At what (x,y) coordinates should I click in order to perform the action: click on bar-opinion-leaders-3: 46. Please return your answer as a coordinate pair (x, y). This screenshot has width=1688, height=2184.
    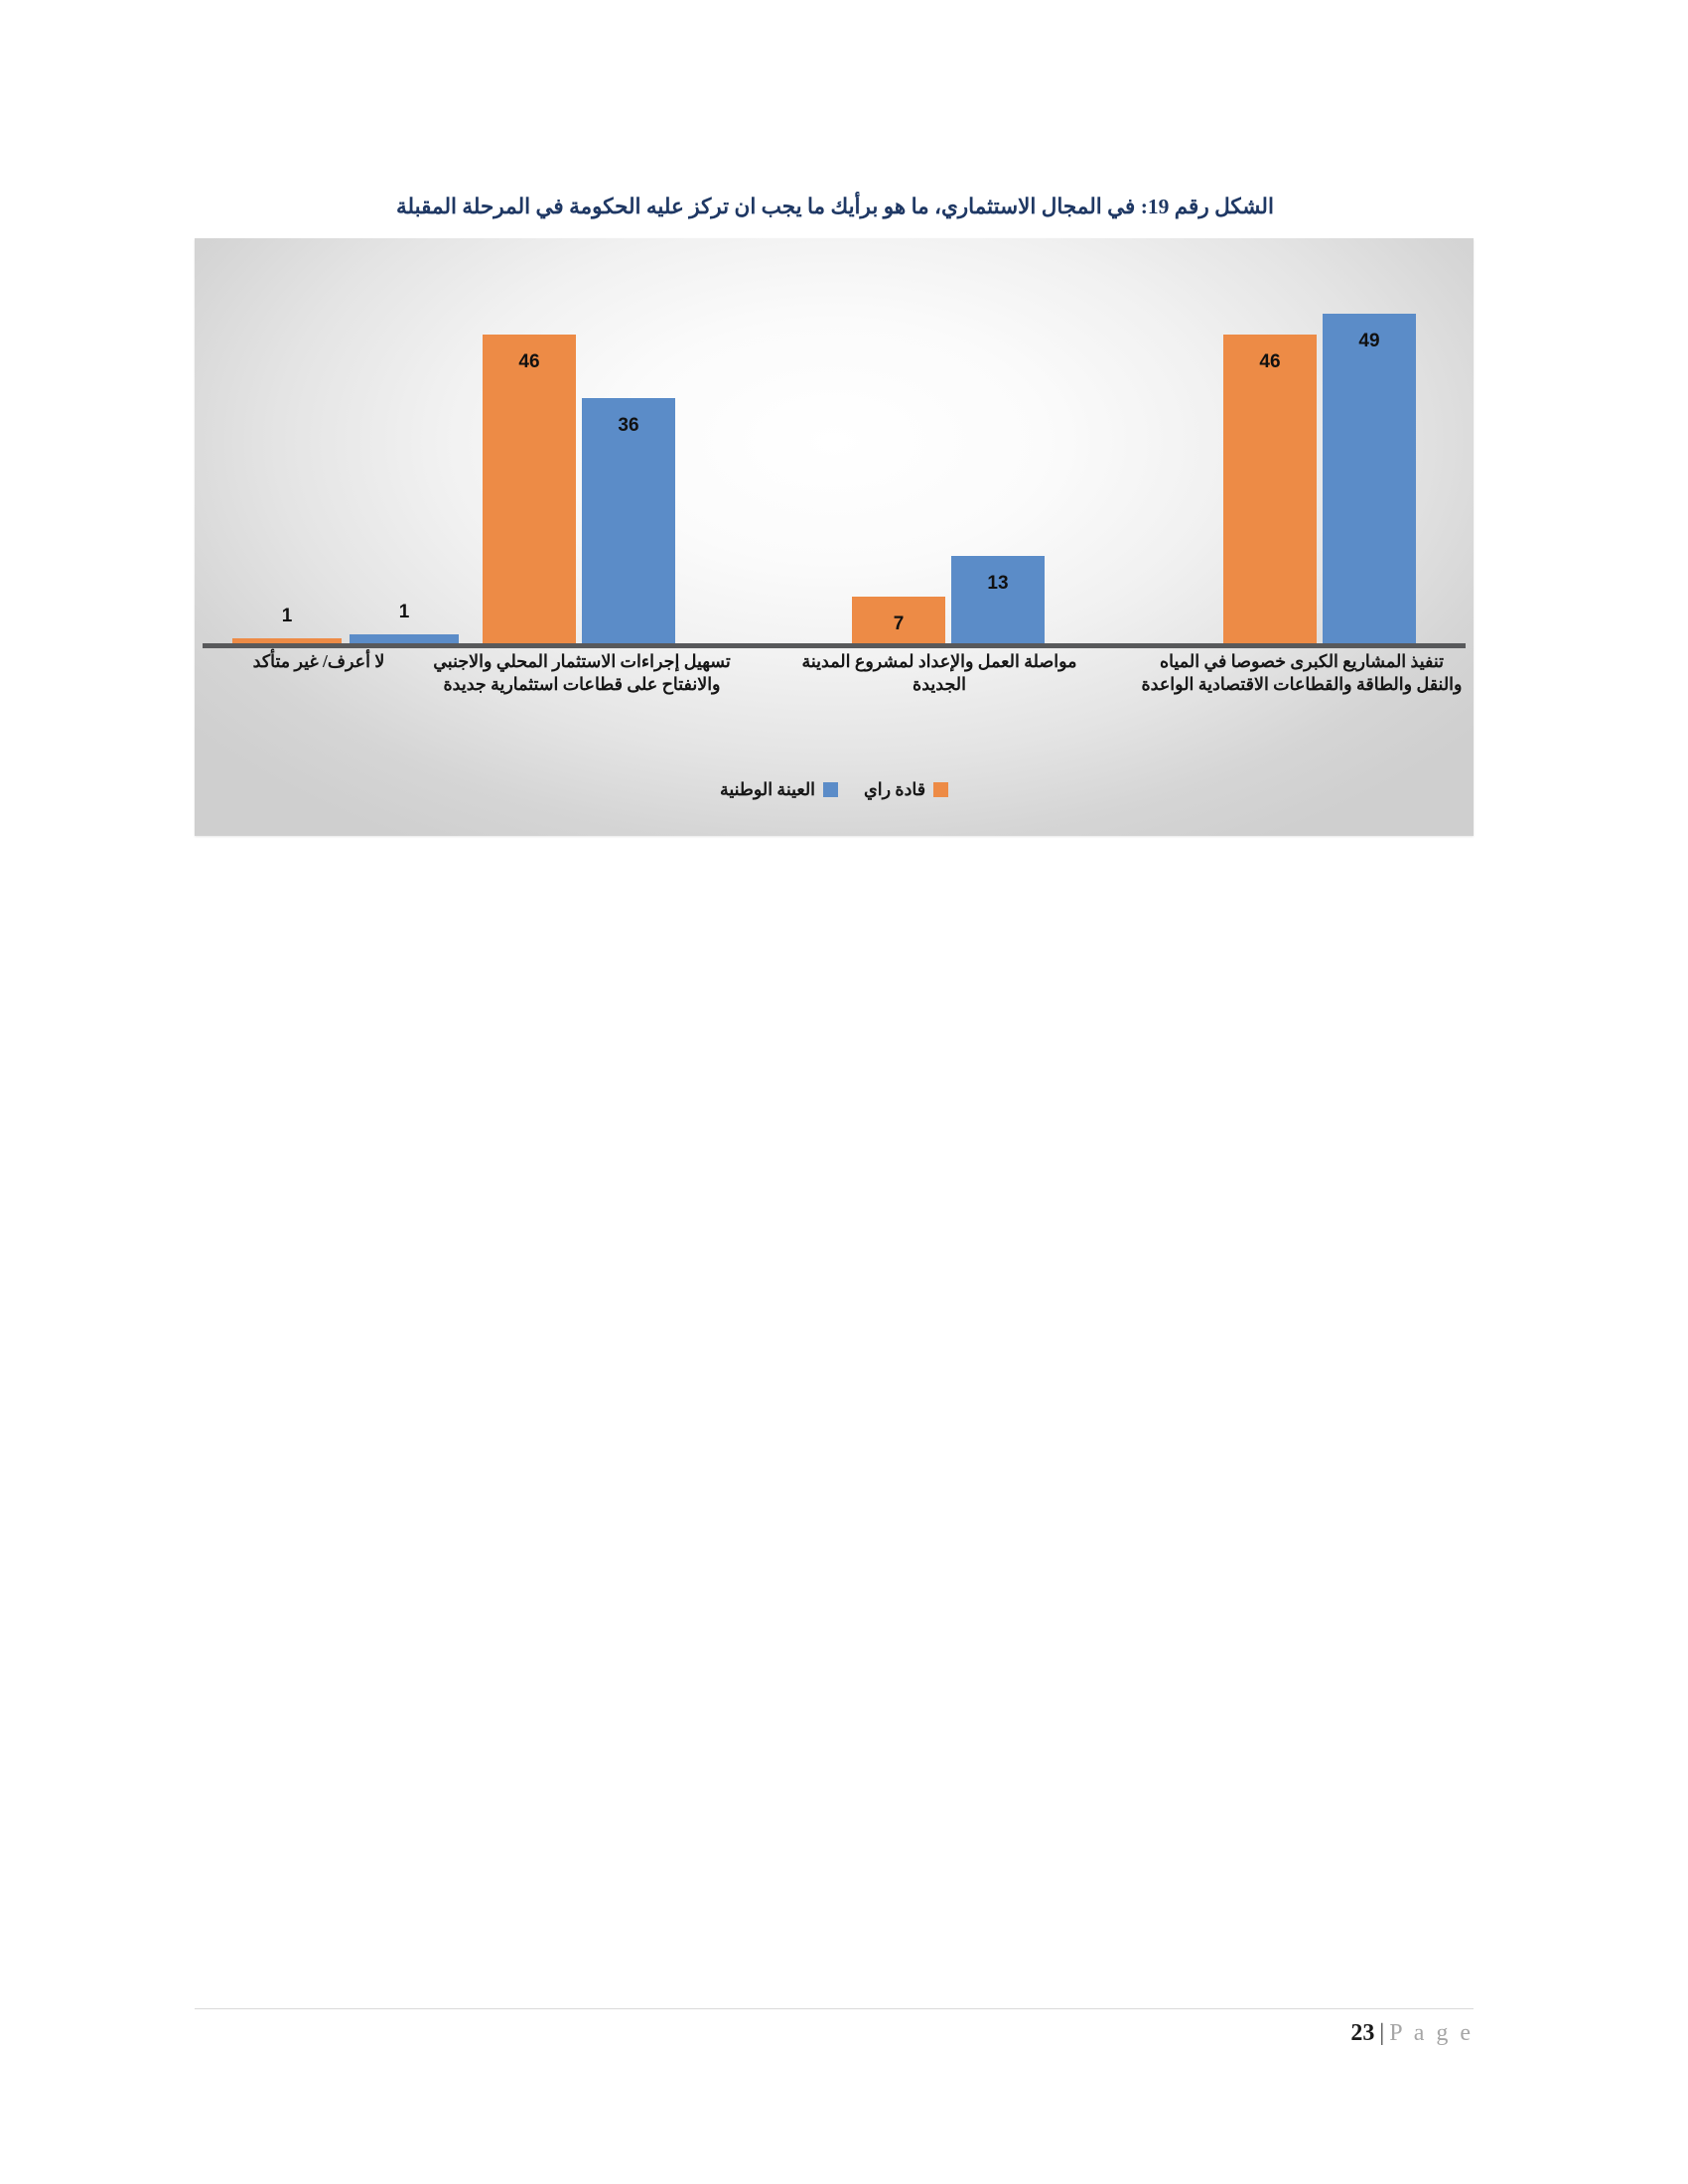
    Looking at the image, I should click on (529, 489).